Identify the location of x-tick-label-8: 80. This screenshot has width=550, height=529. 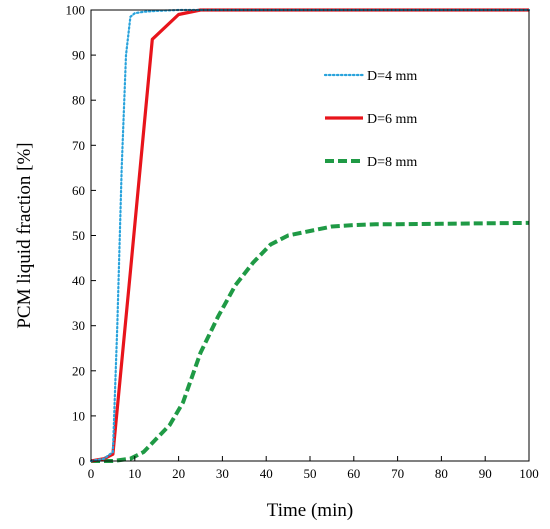
(441, 473).